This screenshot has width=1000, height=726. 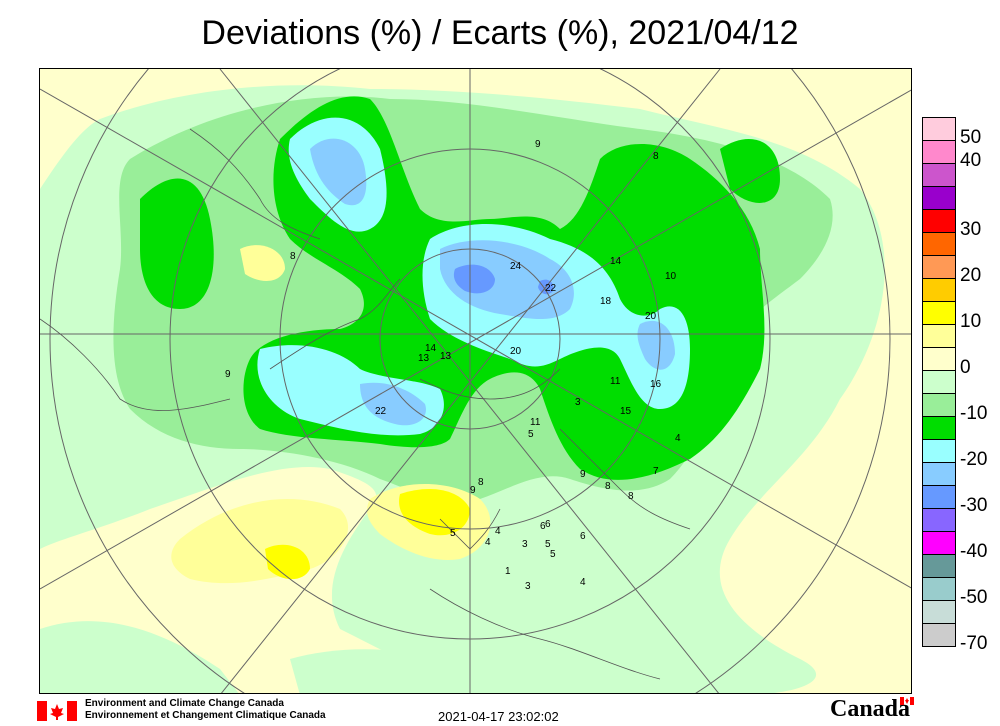 What do you see at coordinates (971, 137) in the screenshot?
I see `legend-tick-label: 50` at bounding box center [971, 137].